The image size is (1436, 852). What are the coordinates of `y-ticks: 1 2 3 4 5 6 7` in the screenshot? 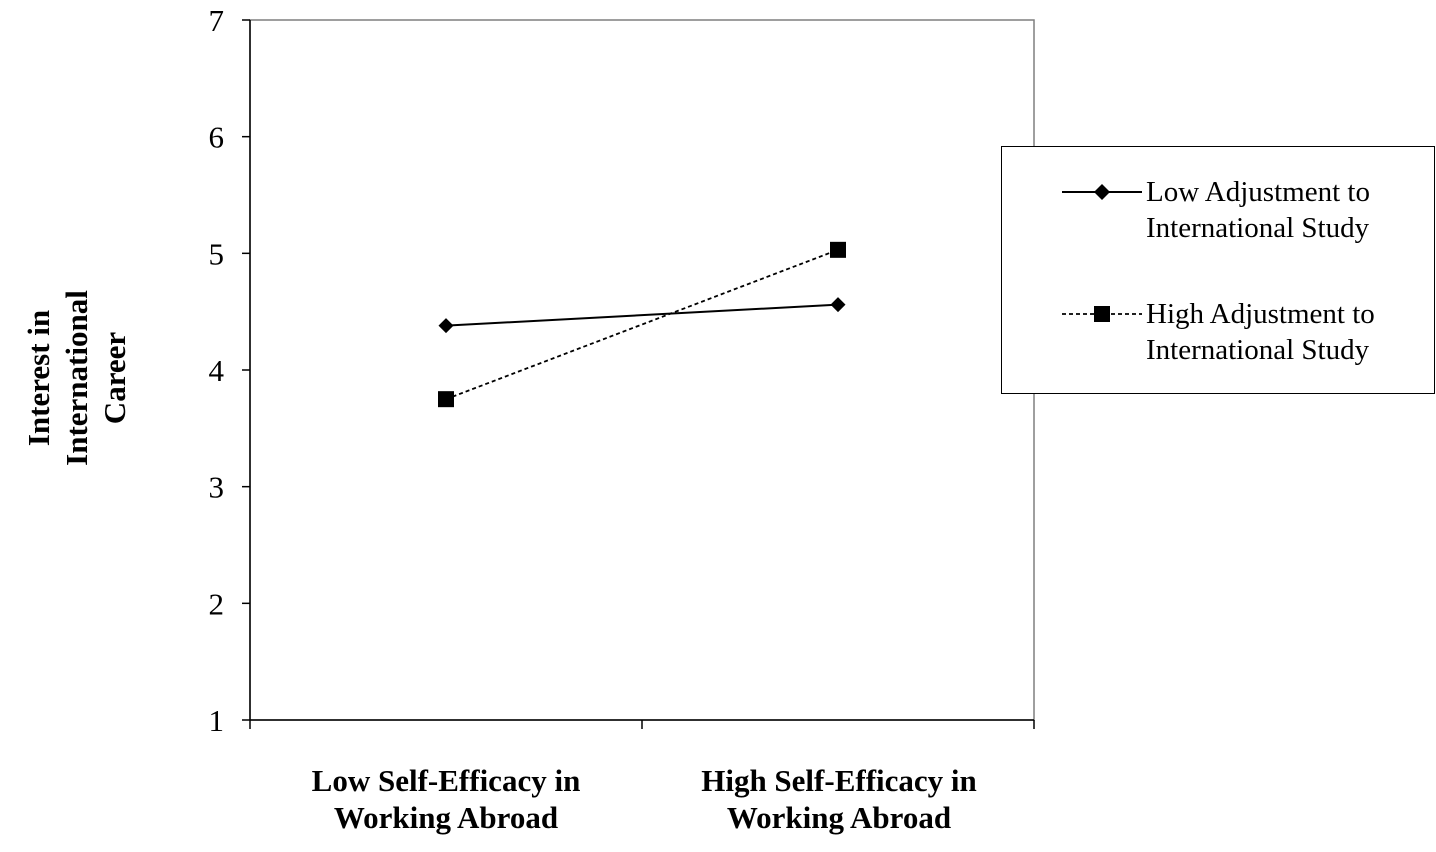 It's located at (229, 370).